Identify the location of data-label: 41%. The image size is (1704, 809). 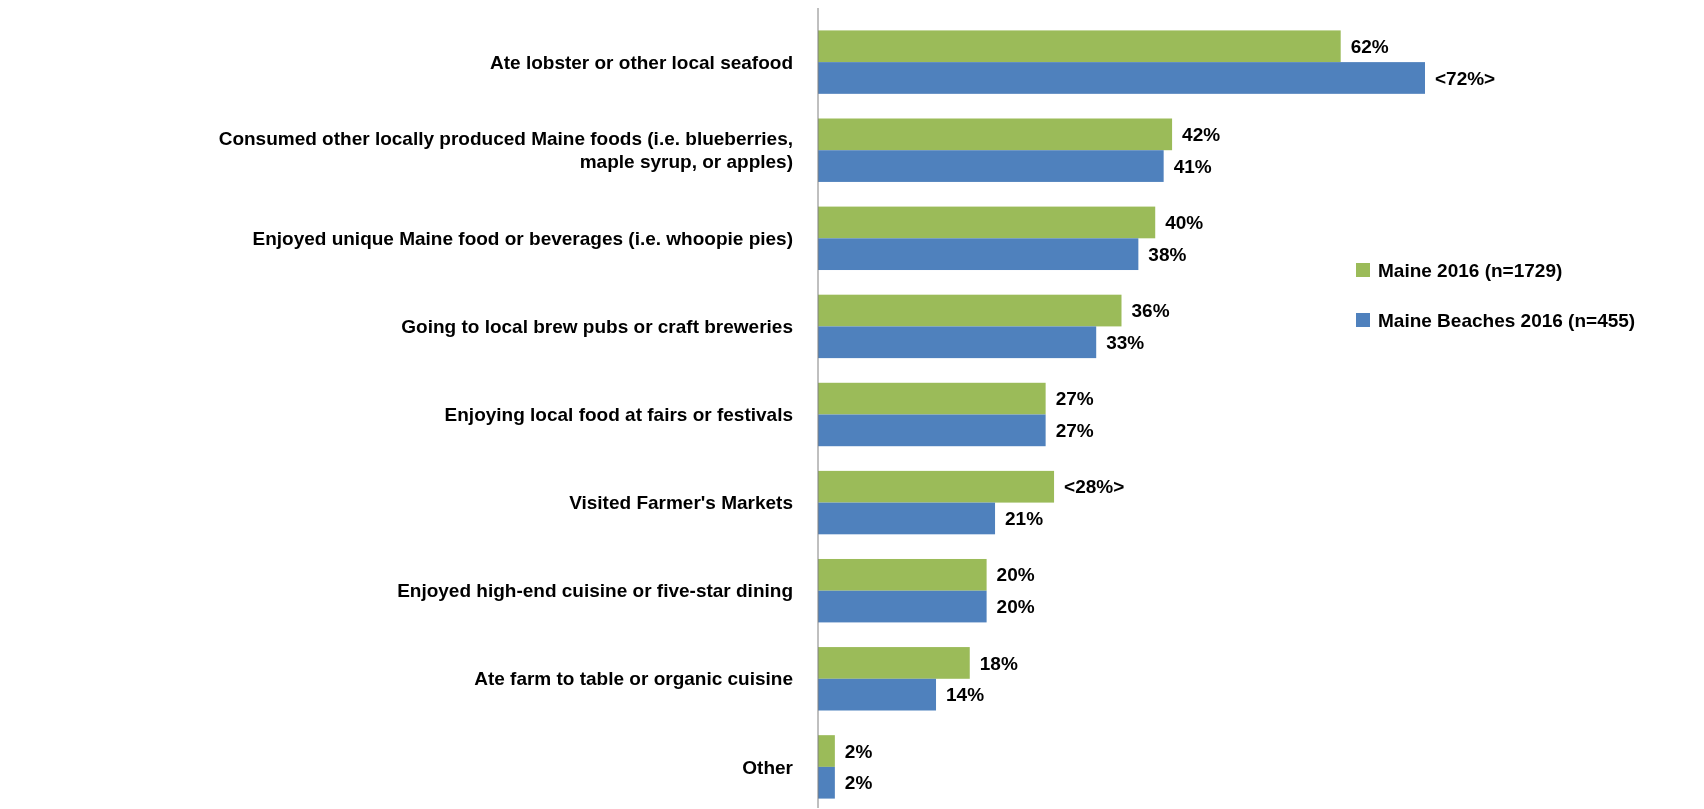
(1192, 166).